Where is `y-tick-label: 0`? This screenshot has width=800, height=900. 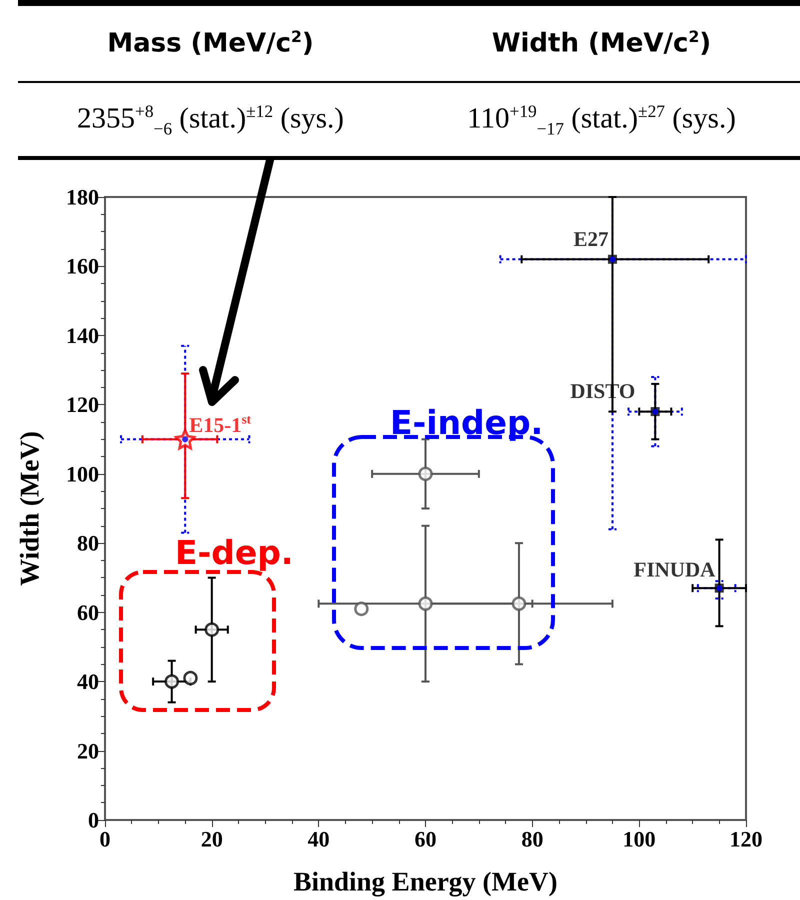 y-tick-label: 0 is located at coordinates (93, 820).